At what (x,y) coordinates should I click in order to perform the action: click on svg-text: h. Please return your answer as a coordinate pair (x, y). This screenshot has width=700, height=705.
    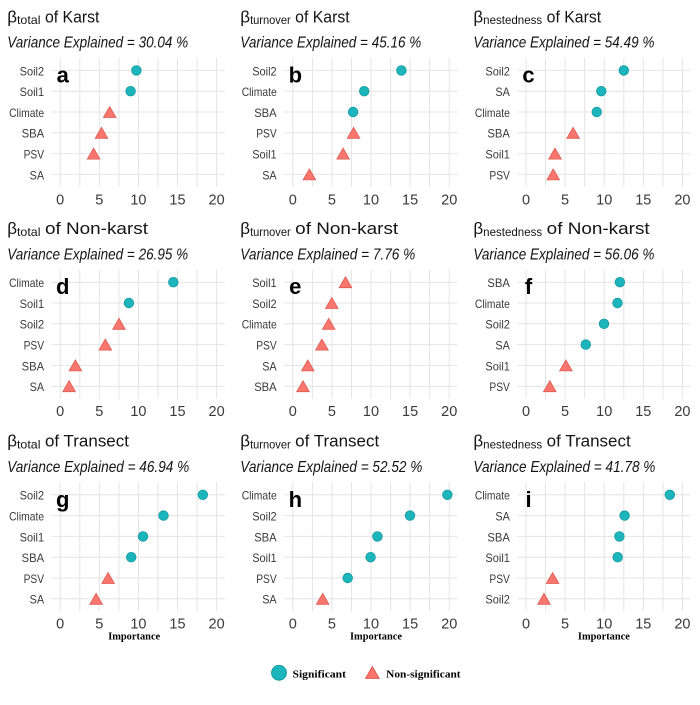
    Looking at the image, I should click on (295, 499).